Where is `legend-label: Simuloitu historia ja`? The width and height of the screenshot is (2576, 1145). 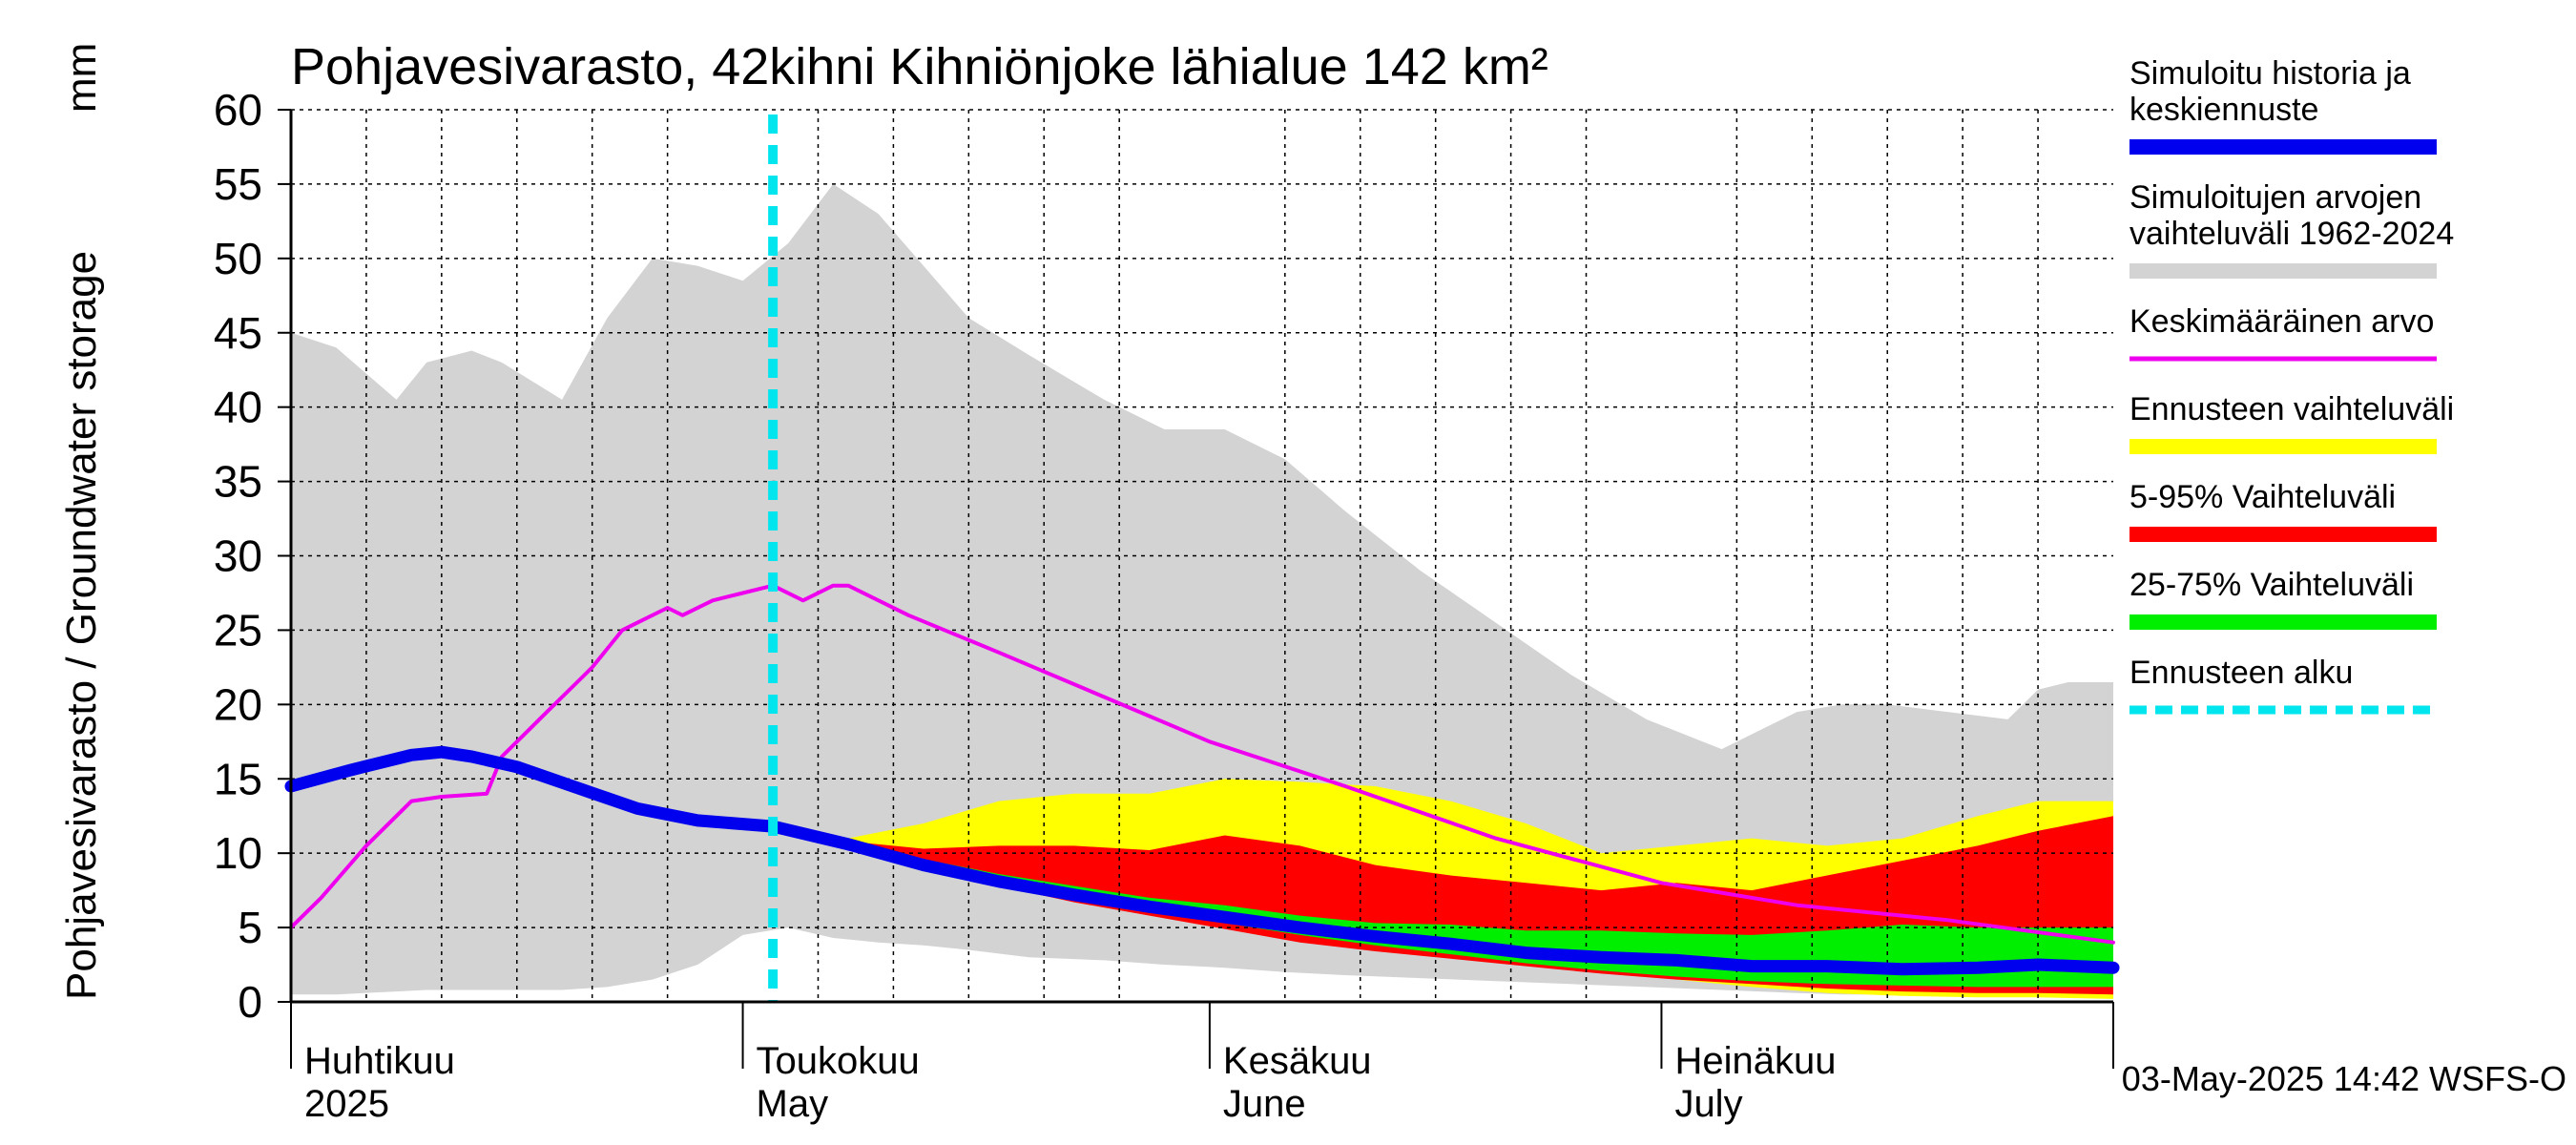
legend-label: Simuloitu historia ja is located at coordinates (2270, 73).